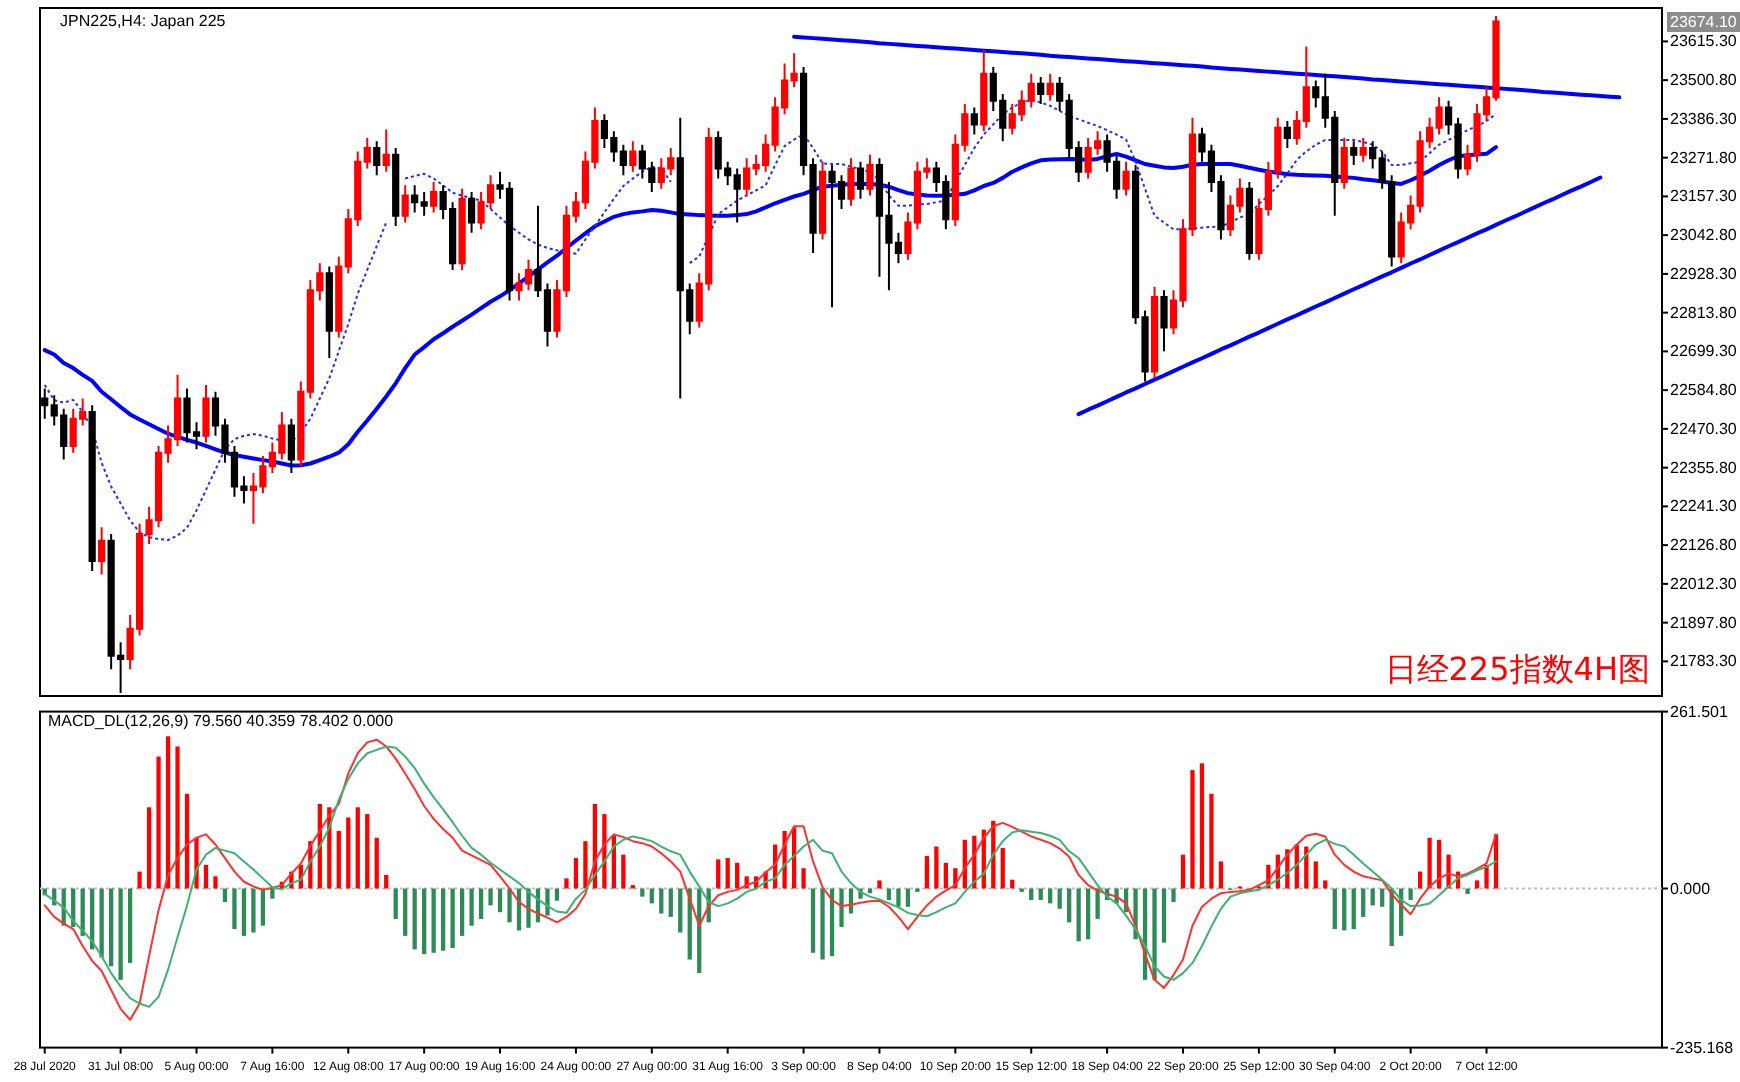 This screenshot has height=1082, width=1740. Describe the element at coordinates (1691, 888) in the screenshot. I see `y-tick-label: 0.000` at that location.